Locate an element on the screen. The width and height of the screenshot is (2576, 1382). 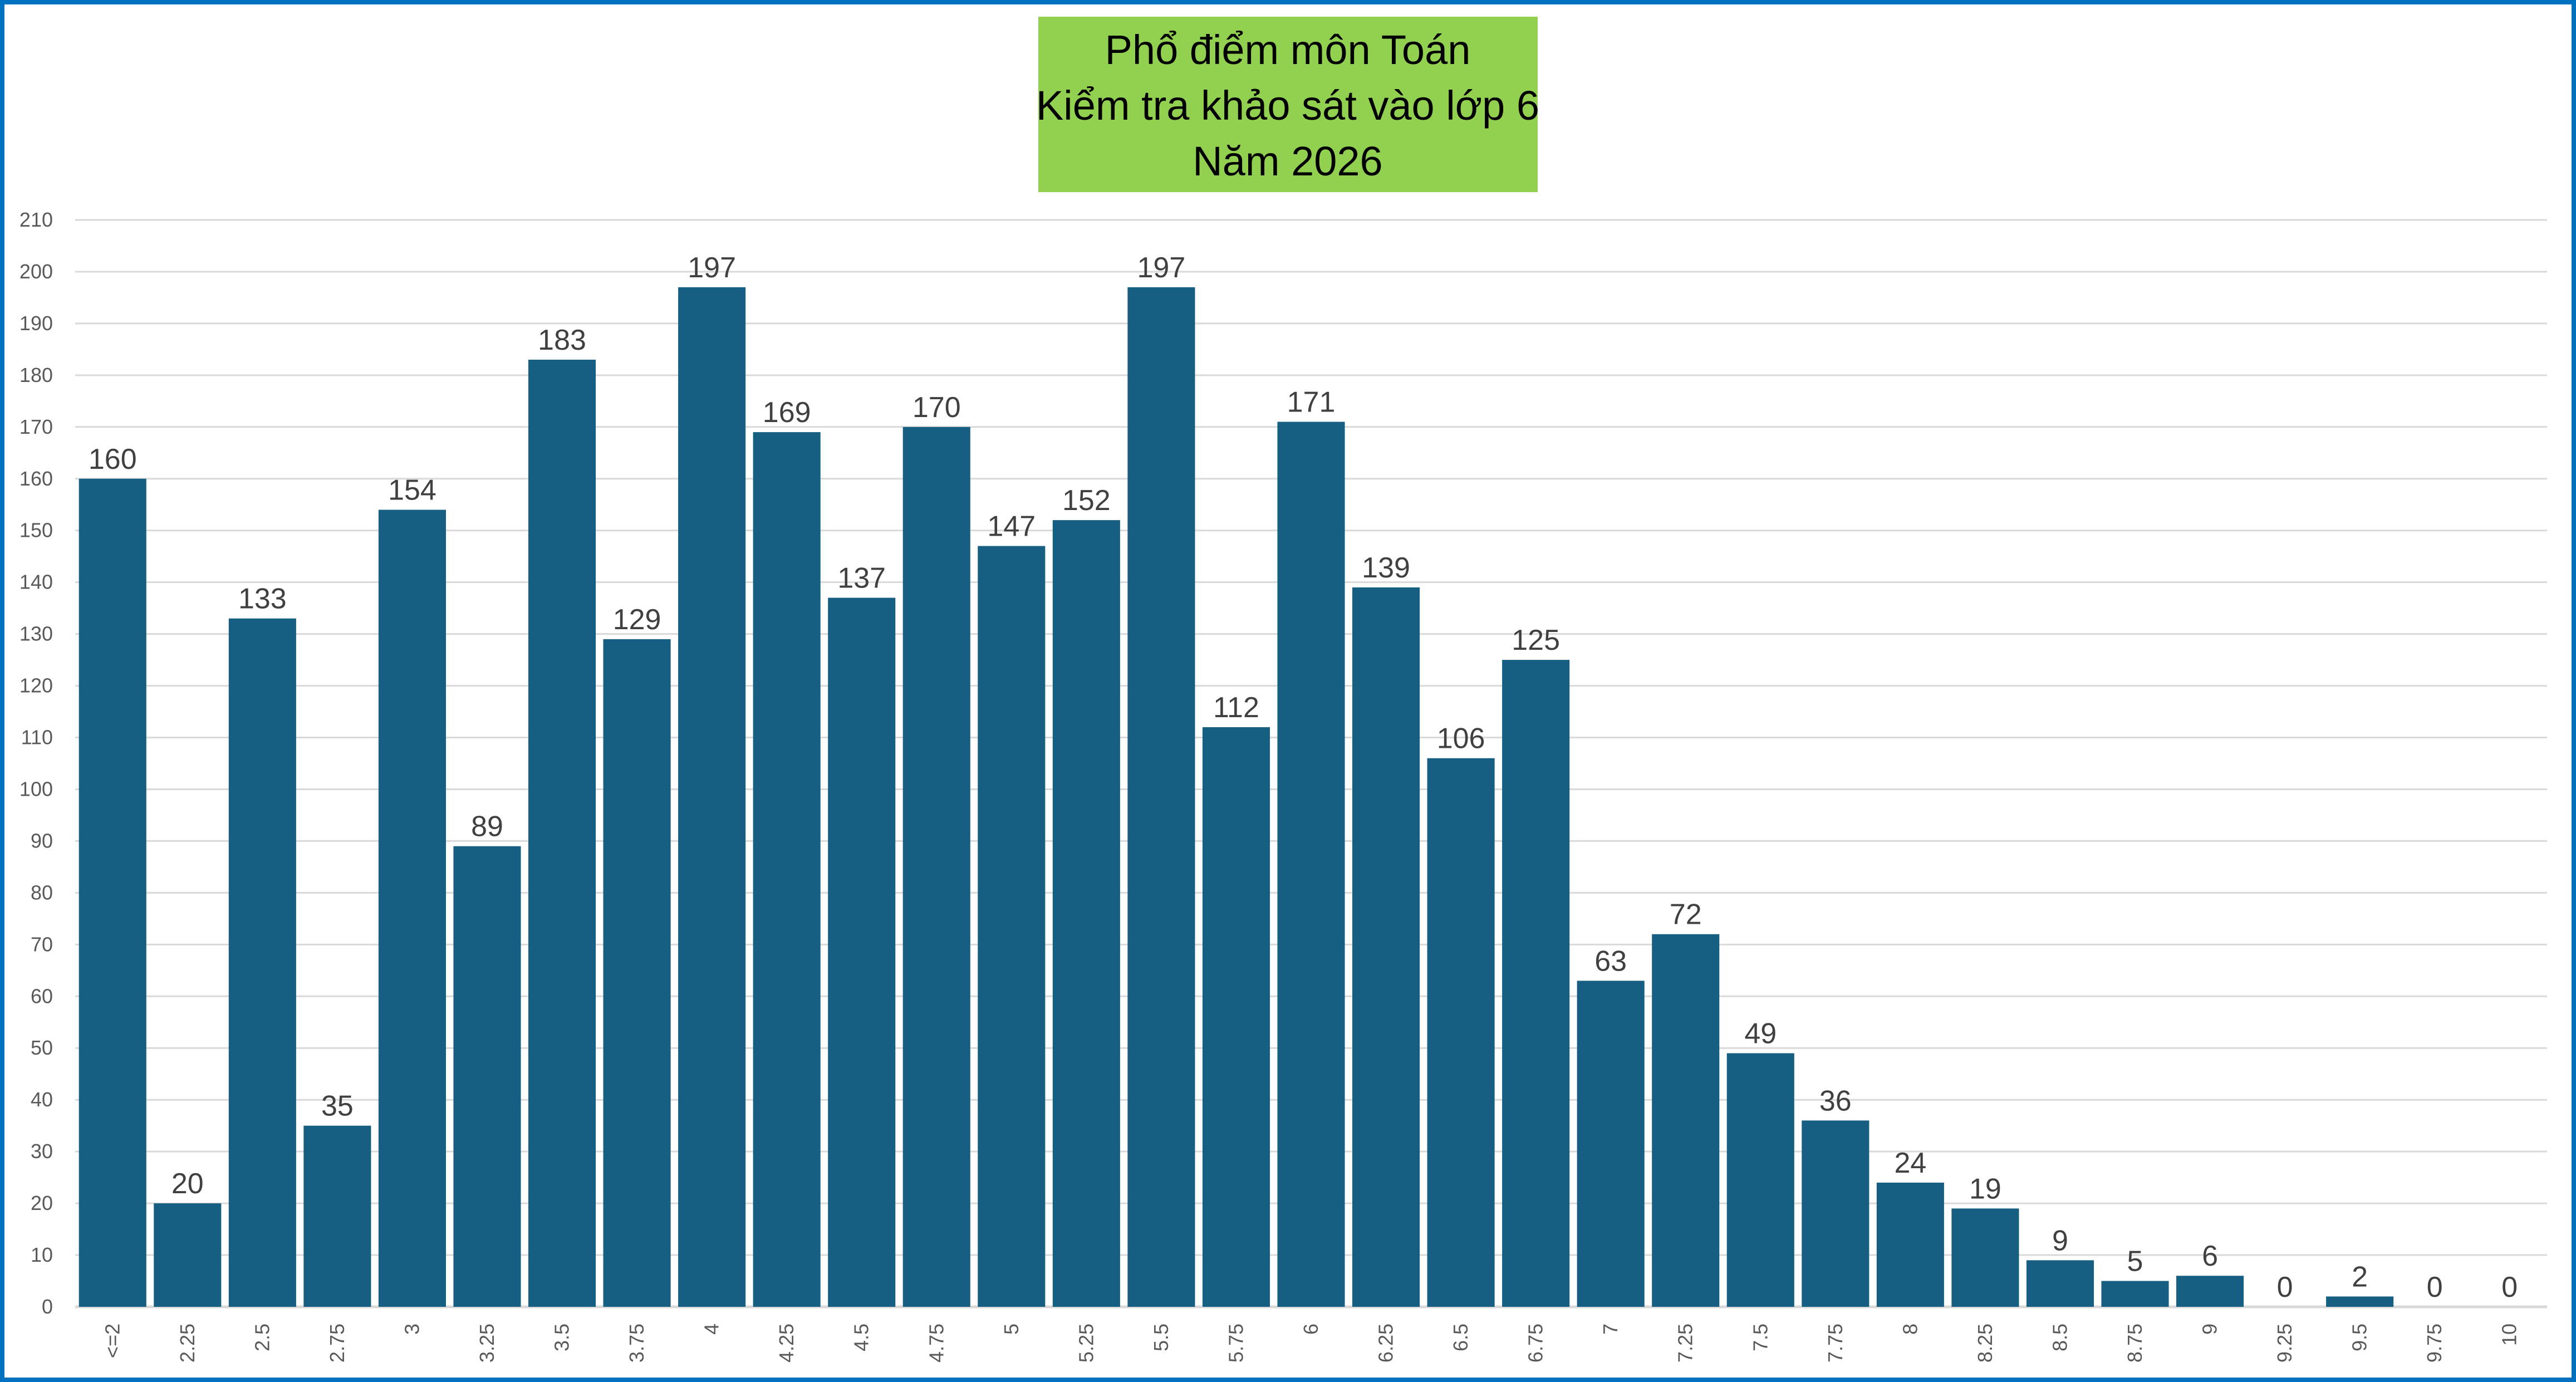
data-label: 63 is located at coordinates (1610, 961).